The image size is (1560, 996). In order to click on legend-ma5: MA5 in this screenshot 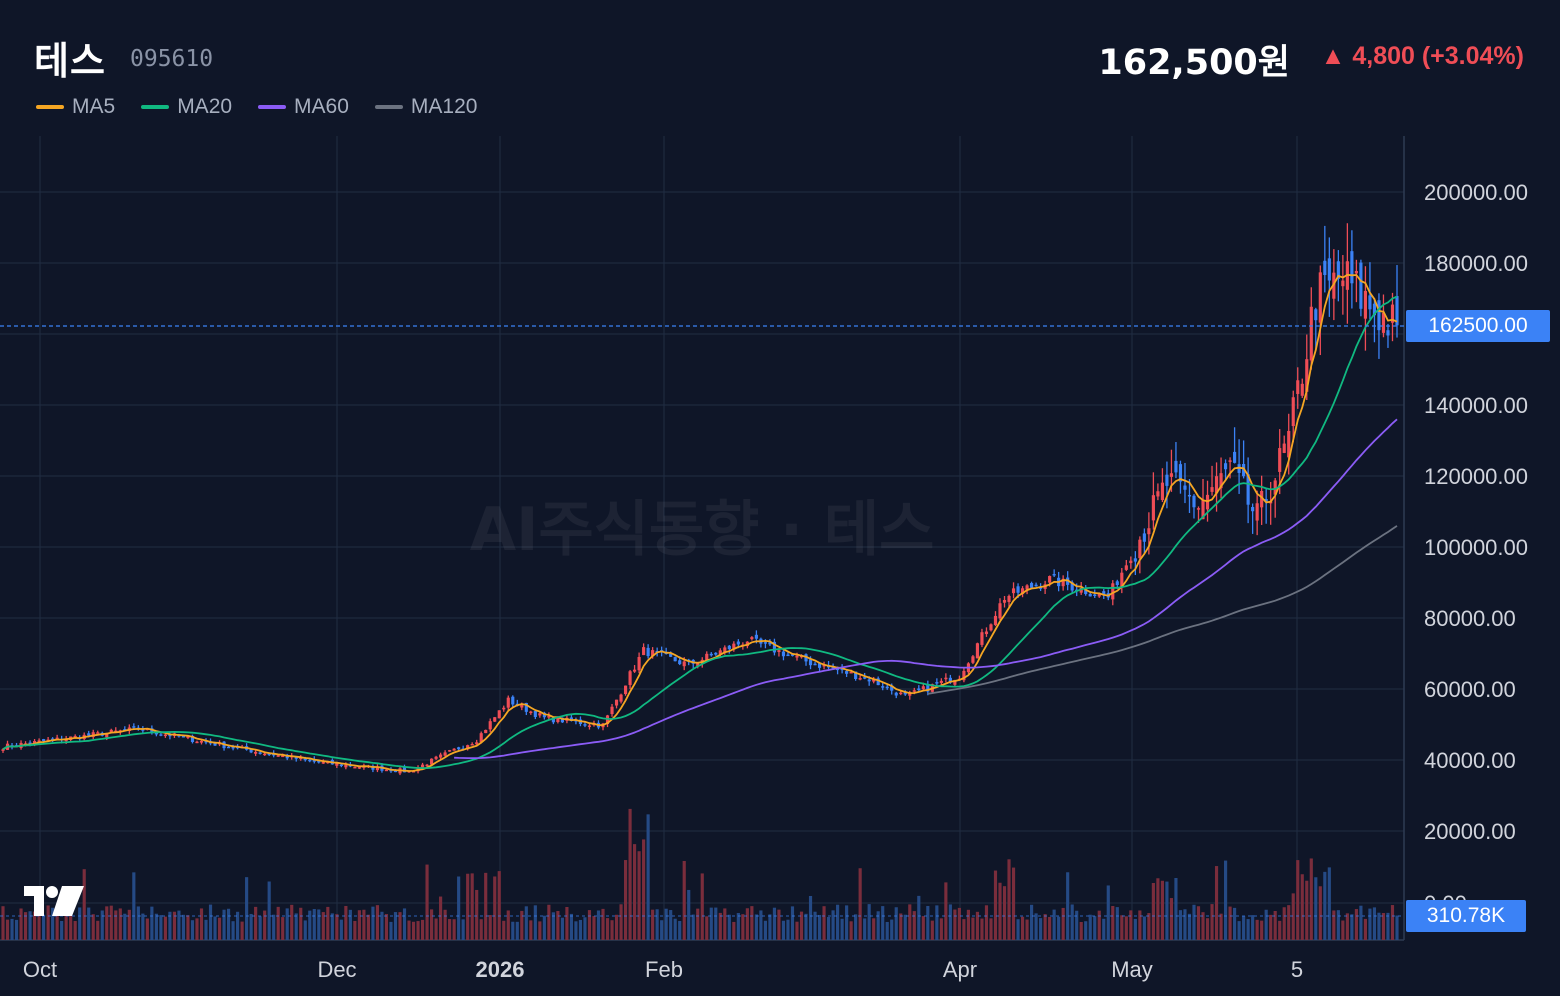, I will do `click(75, 107)`.